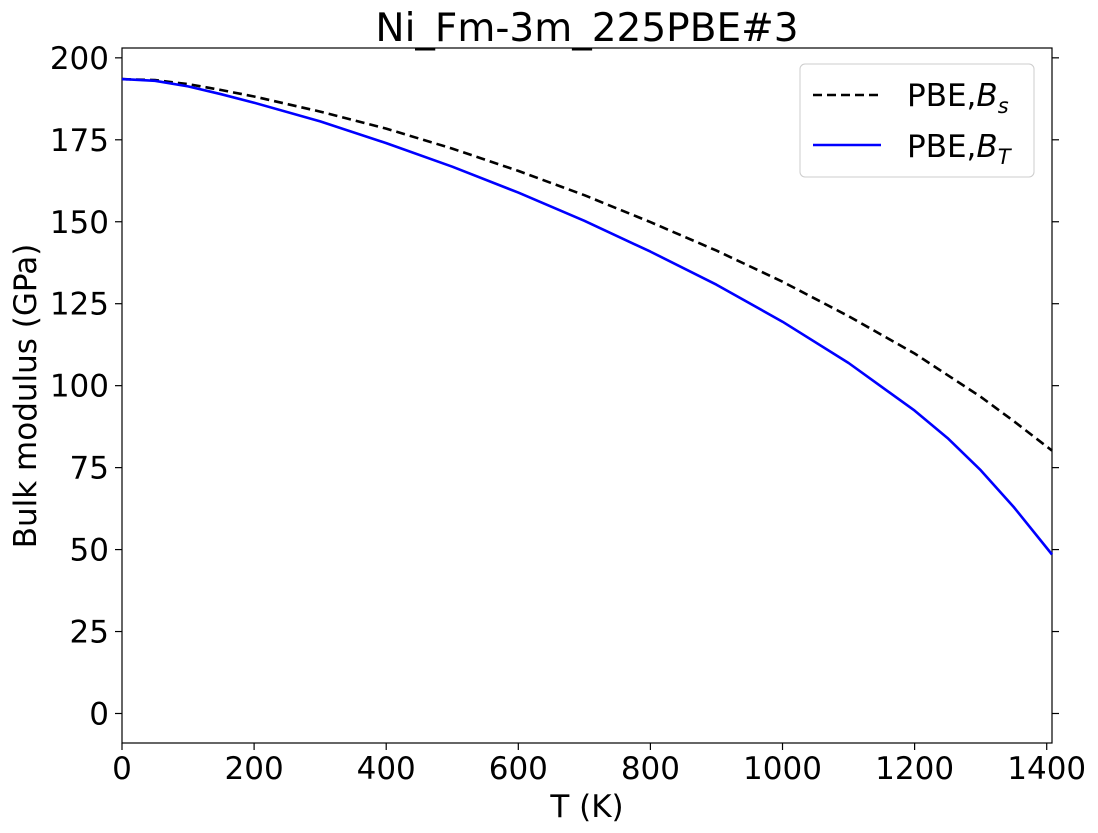 The image size is (1098, 833). Describe the element at coordinates (89, 551) in the screenshot. I see `y-tick-label: 50` at that location.